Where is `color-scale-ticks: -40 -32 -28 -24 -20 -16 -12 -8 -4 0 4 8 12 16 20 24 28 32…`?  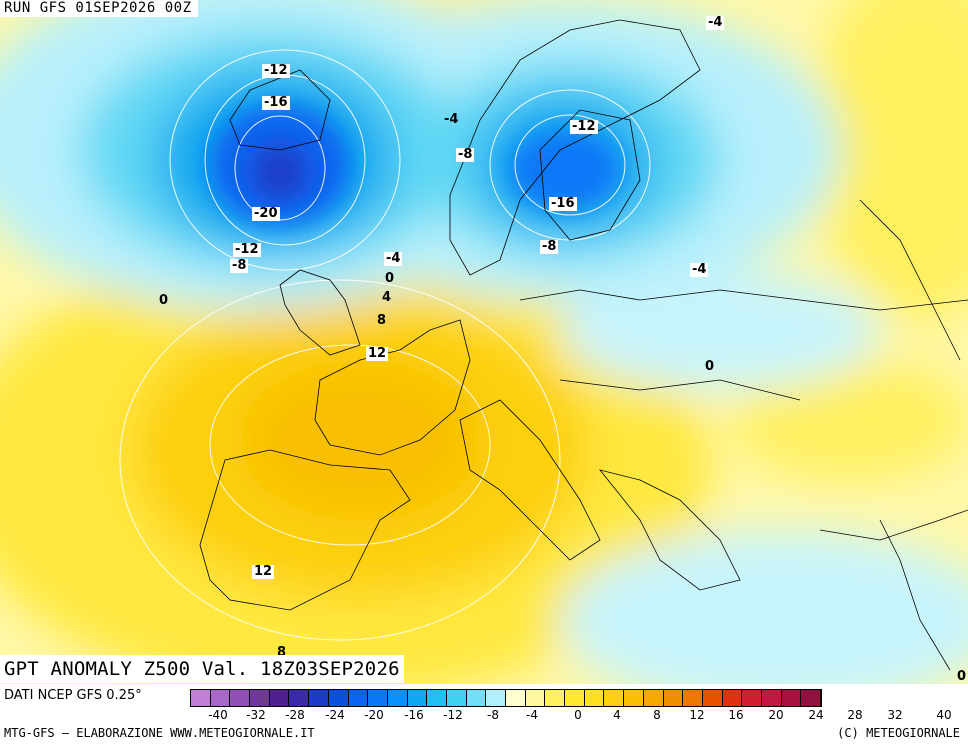
color-scale-ticks: -40 -32 -28 -24 -20 -16 -12 -8 -4 0 4 8 12 16 20 24 28 32… is located at coordinates (579, 716).